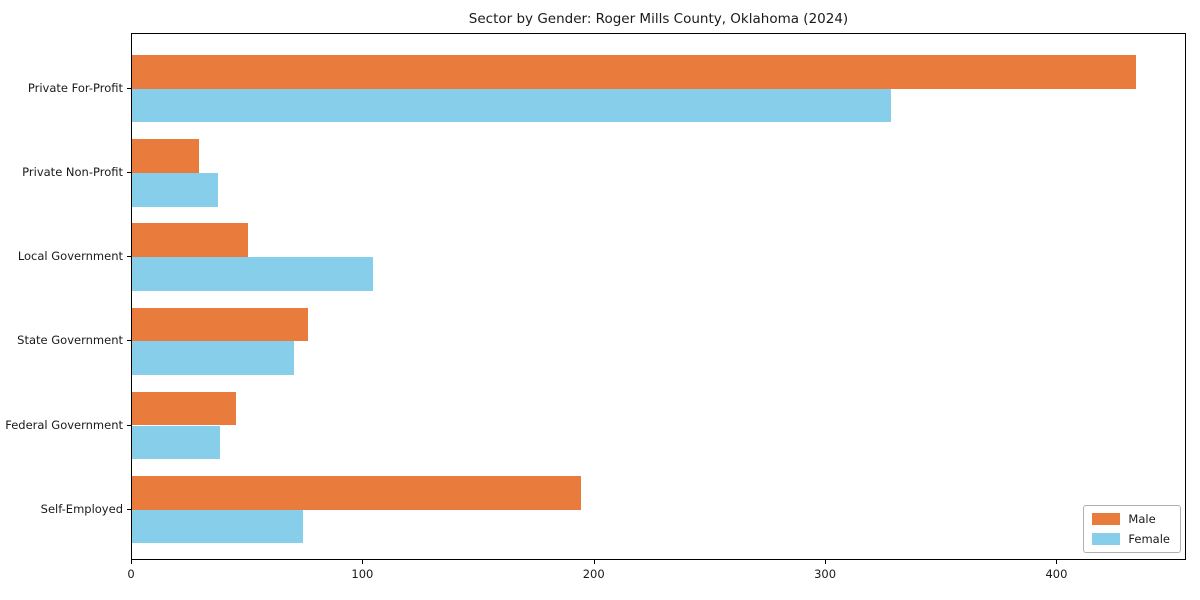 This screenshot has height=600, width=1200. I want to click on legend-label-male: Male, so click(1142, 519).